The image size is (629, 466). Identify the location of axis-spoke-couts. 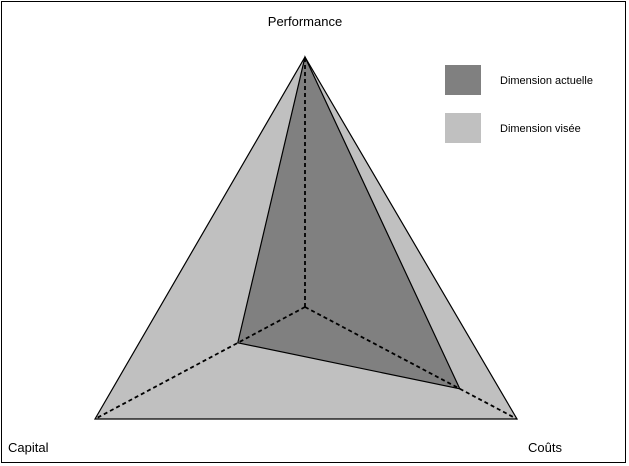
(411, 363).